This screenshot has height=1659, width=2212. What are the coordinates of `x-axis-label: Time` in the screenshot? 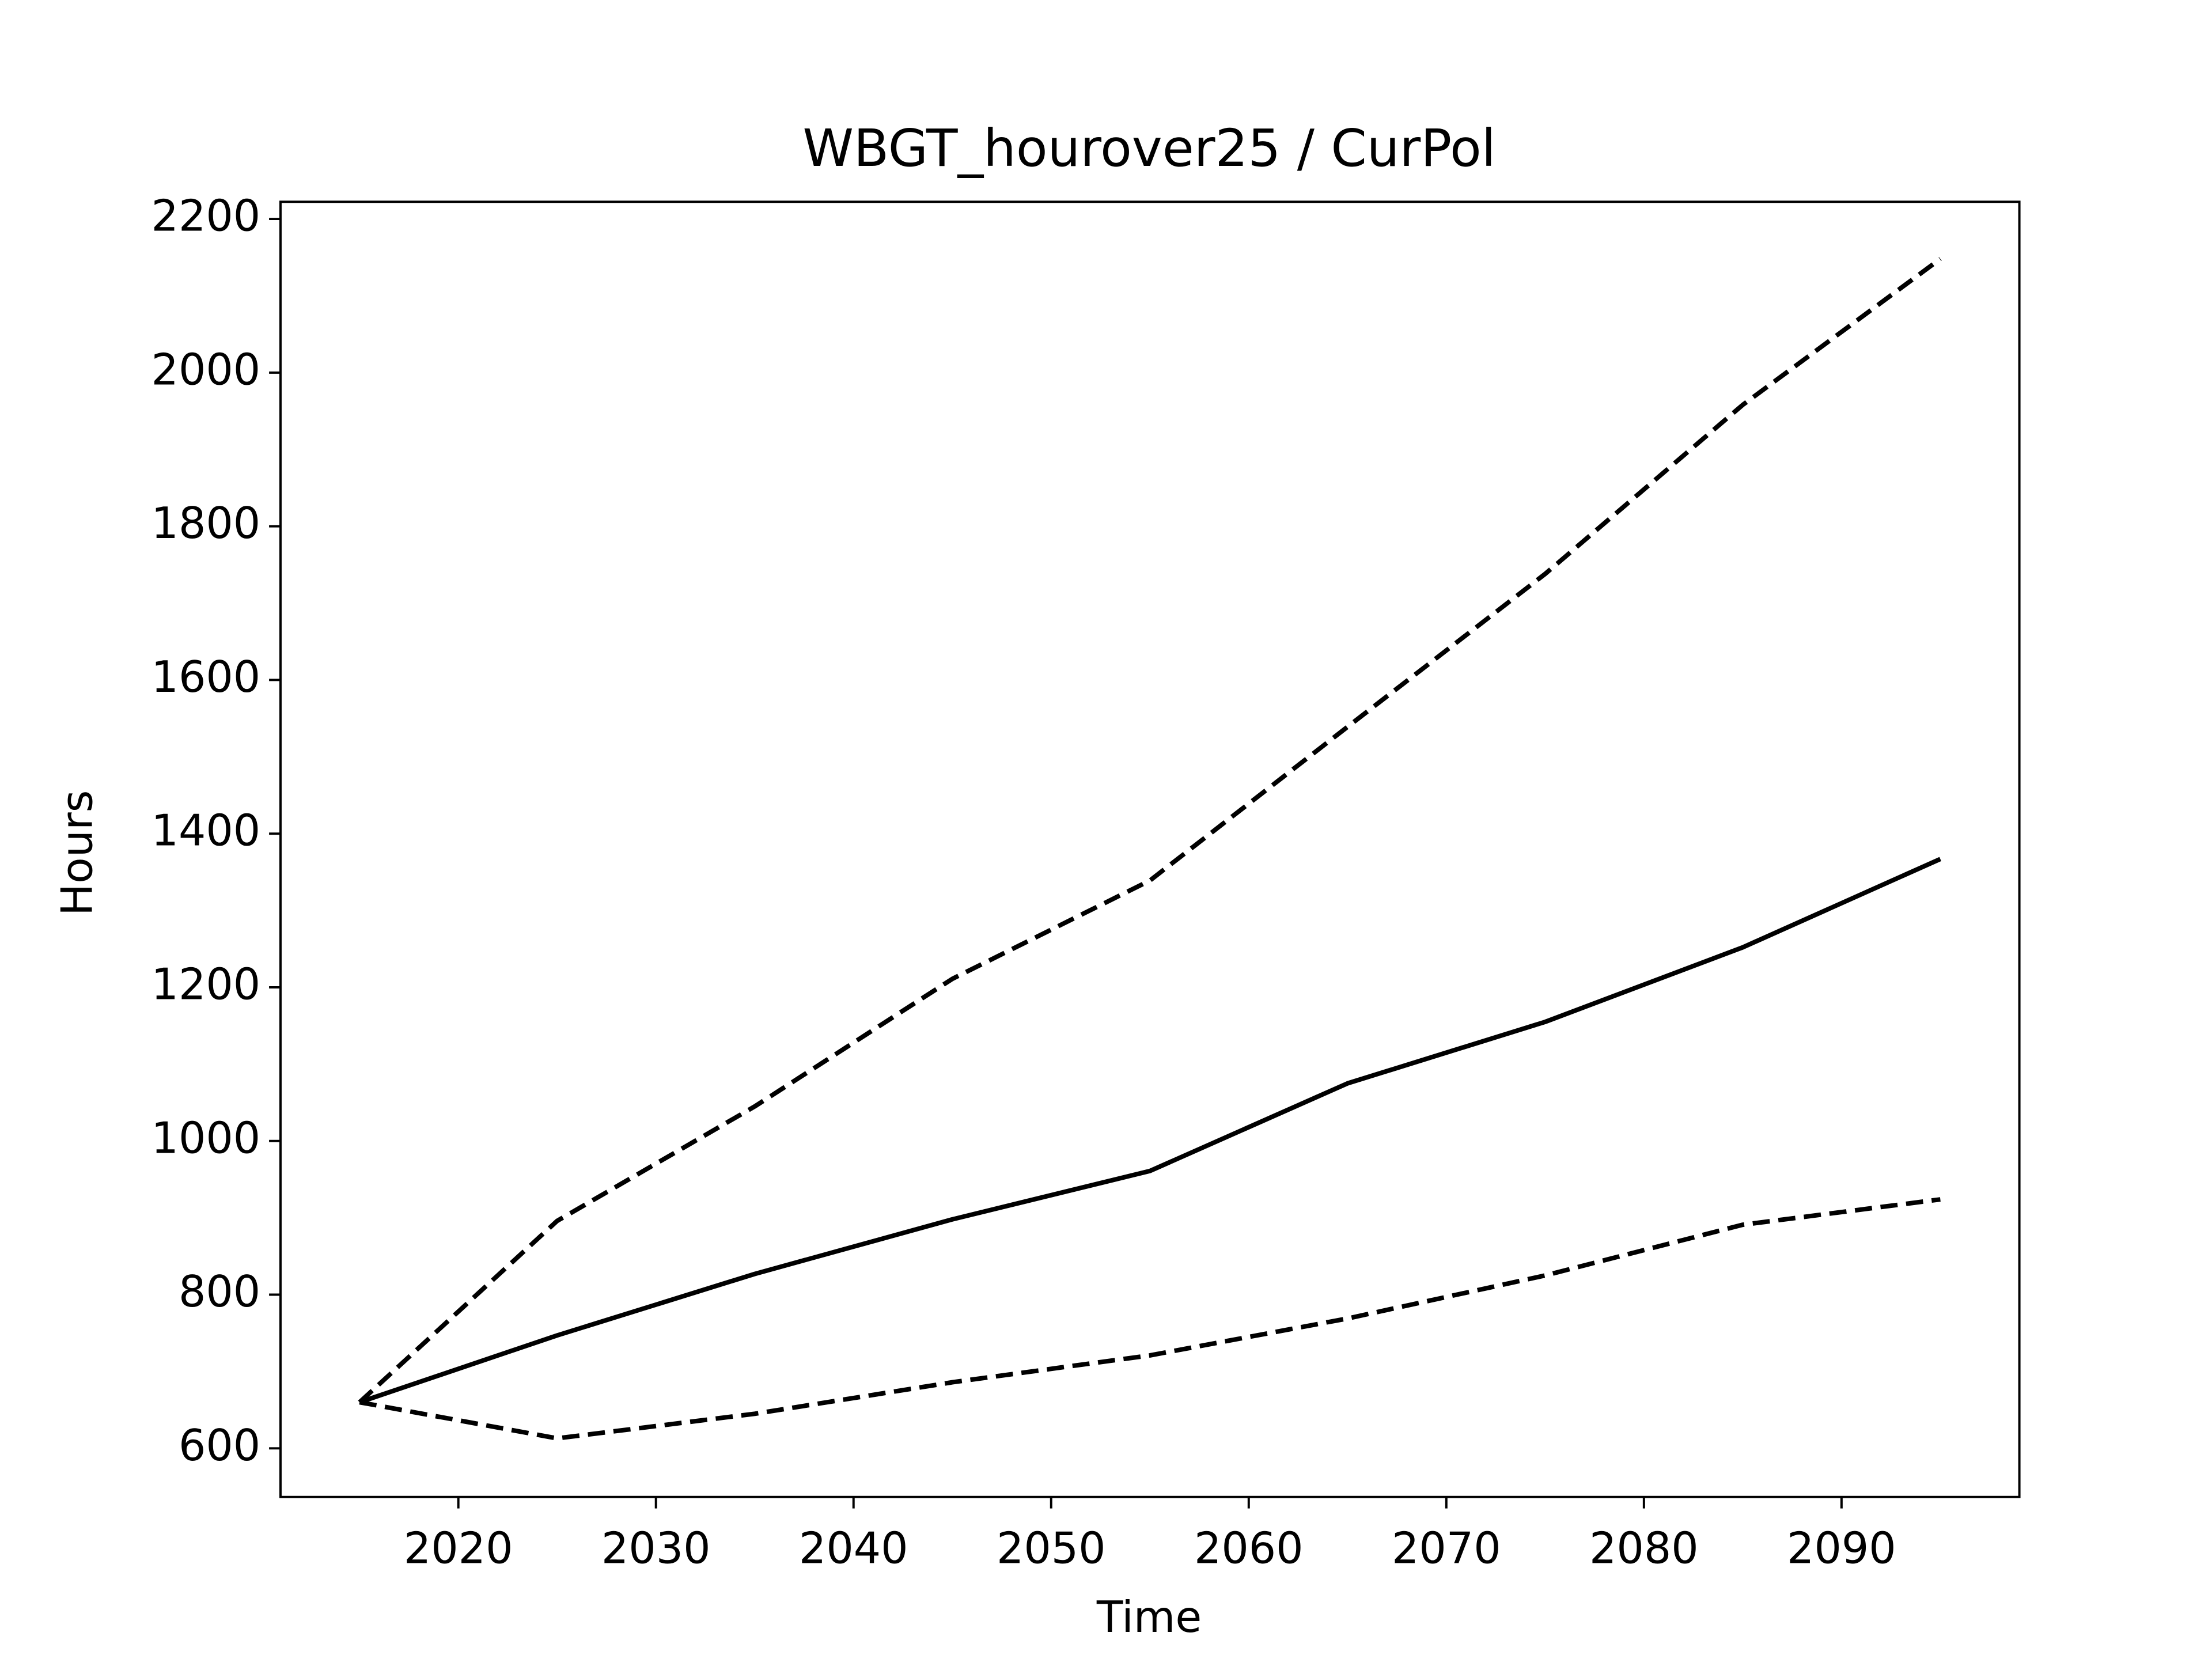 It's located at (1149, 1617).